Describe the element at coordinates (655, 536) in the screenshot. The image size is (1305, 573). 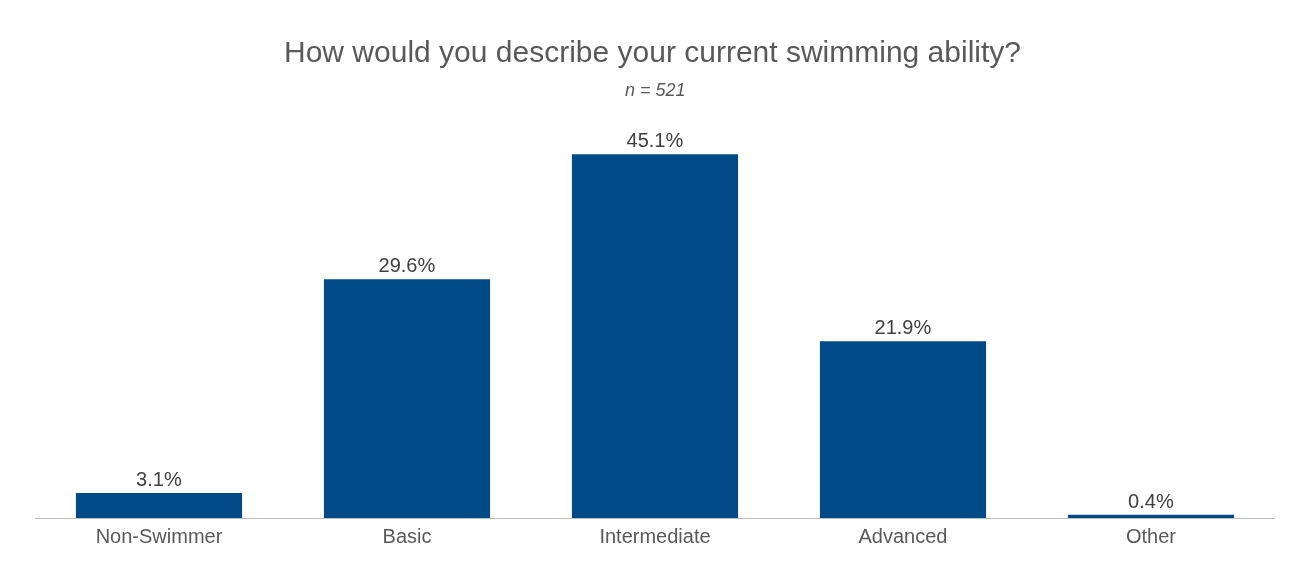
I see `x-tick-label: Intermediate` at that location.